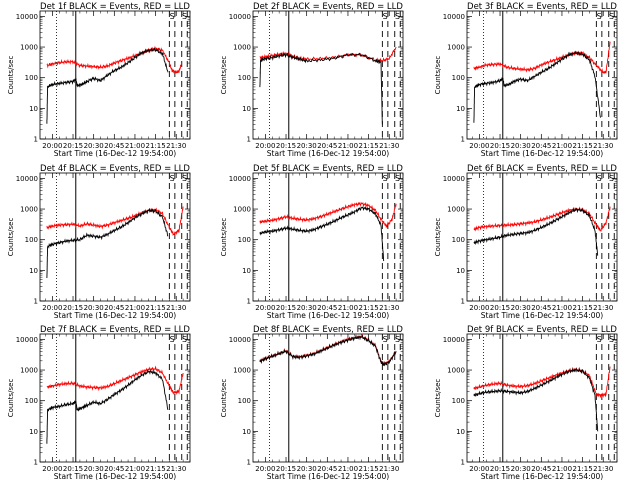  I want to click on panel-title: Det 9f BLACK = Events, RED = LLD, so click(542, 330).